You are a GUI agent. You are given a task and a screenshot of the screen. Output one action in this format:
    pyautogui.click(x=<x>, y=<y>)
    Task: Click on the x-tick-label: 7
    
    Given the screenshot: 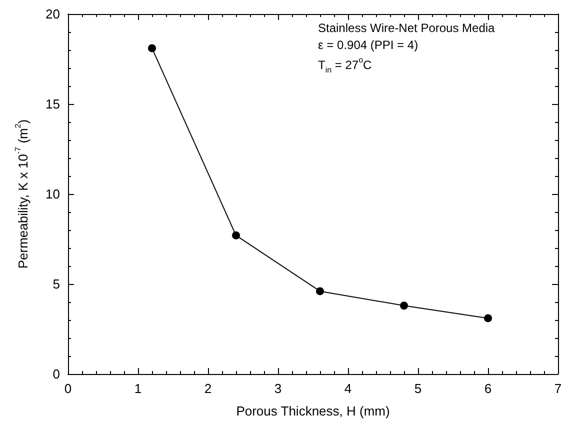 What is the action you would take?
    pyautogui.click(x=558, y=388)
    